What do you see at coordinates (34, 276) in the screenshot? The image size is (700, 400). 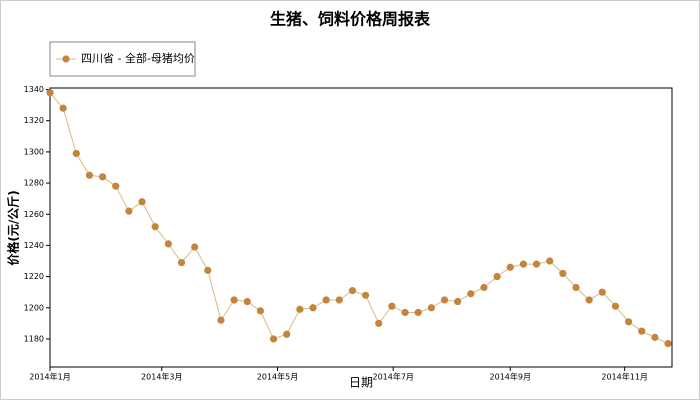 I see `y-tick-label: 1220` at bounding box center [34, 276].